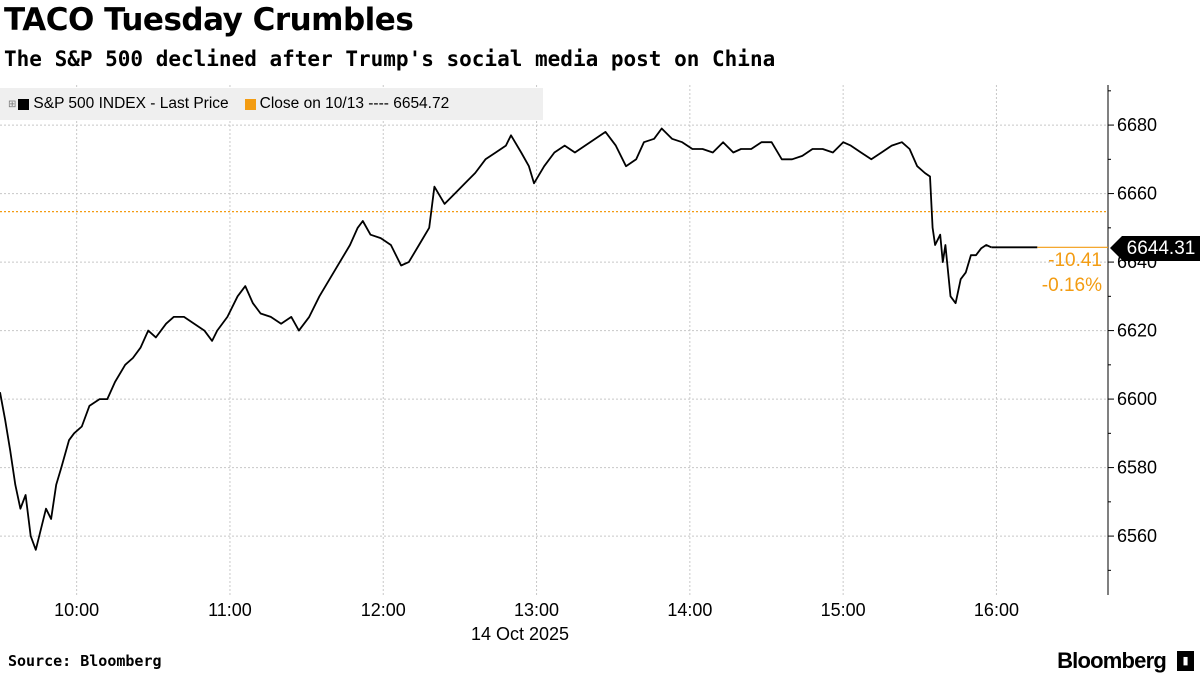  What do you see at coordinates (131, 103) in the screenshot?
I see `legend-series-label: S&P 500 INDEX - Last Price` at bounding box center [131, 103].